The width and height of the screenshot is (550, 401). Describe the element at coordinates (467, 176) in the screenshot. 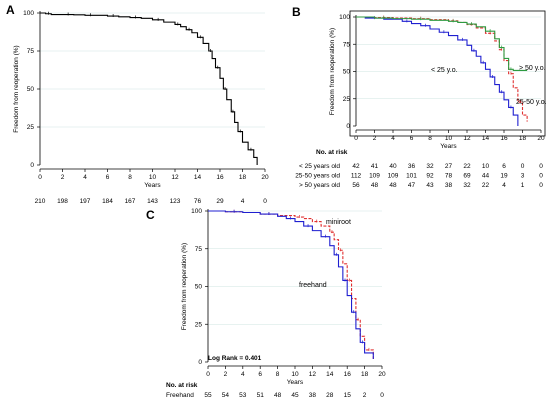

I see `risk-count: 69` at that location.